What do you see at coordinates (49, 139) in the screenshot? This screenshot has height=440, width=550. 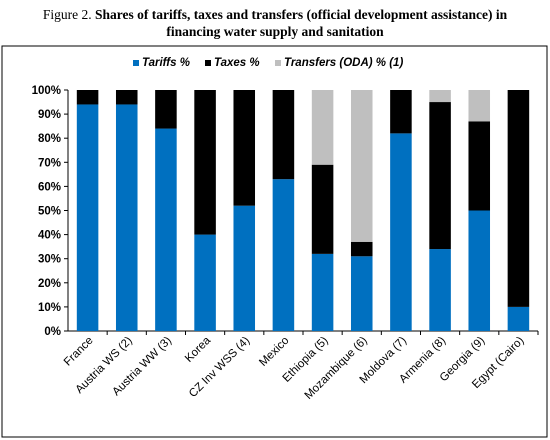 I see `y-tick-label: 80%` at bounding box center [49, 139].